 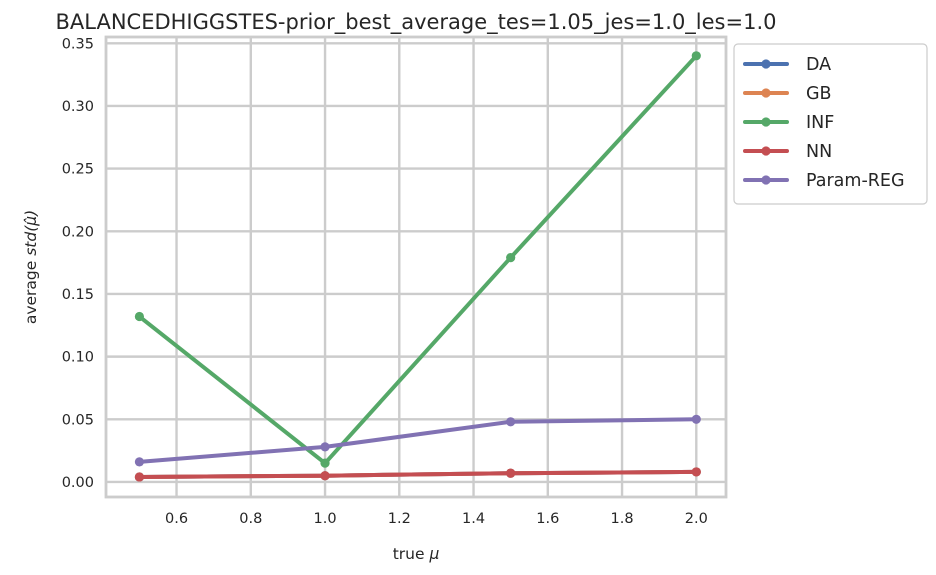 I want to click on y-tick-label: 0.15, so click(x=78, y=295).